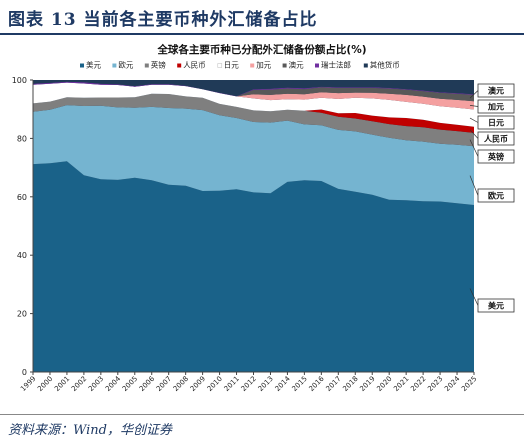 Image resolution: width=524 pixels, height=444 pixels. What do you see at coordinates (93, 65) in the screenshot?
I see `legend-label-美元: 美元` at bounding box center [93, 65].